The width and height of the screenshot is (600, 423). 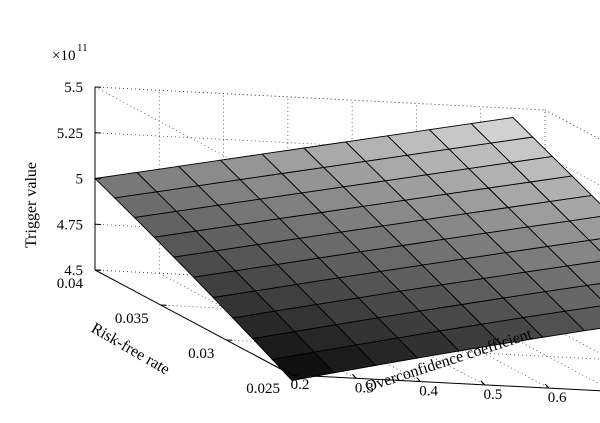 I want to click on z-multiplier-base: ×10, so click(x=63, y=56).